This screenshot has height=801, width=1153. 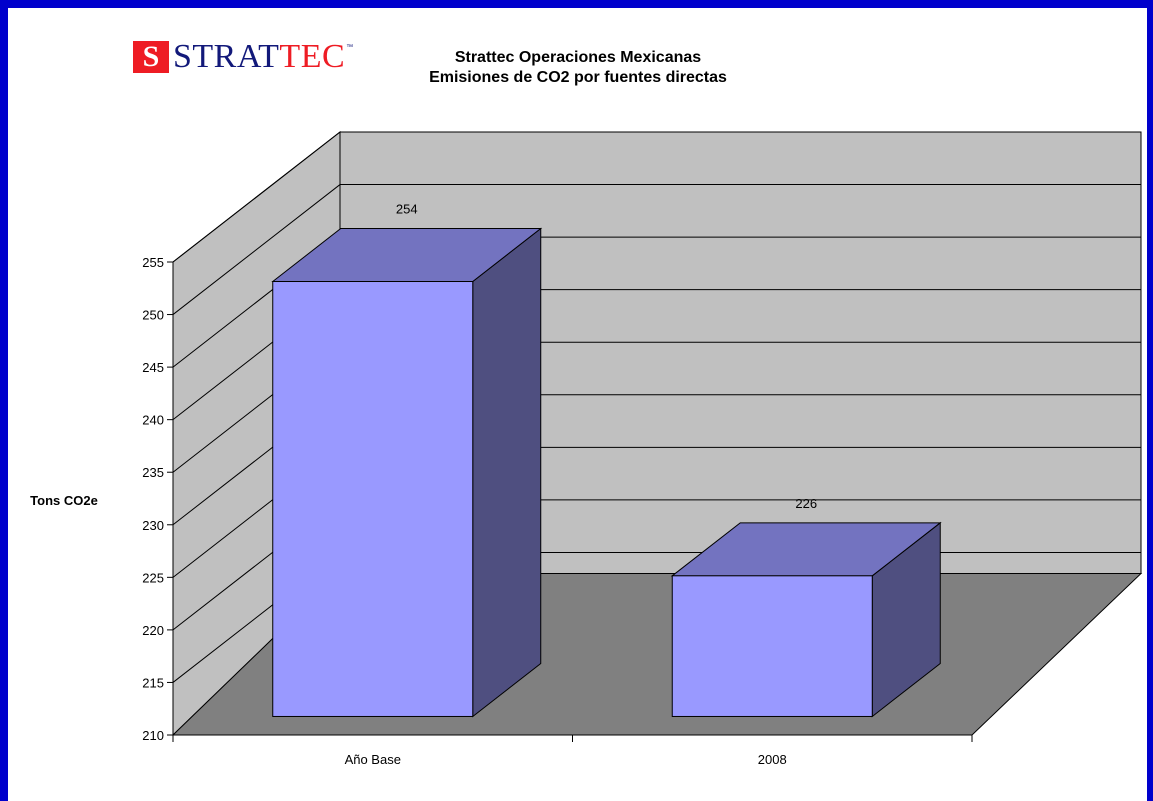 I want to click on data-label: 254, so click(x=407, y=209).